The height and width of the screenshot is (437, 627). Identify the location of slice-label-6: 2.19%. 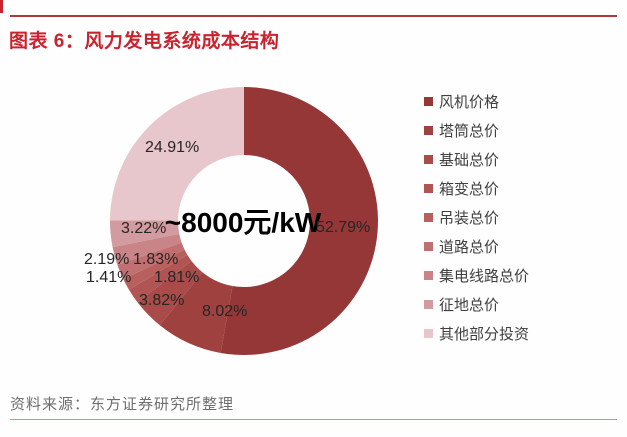
(107, 259).